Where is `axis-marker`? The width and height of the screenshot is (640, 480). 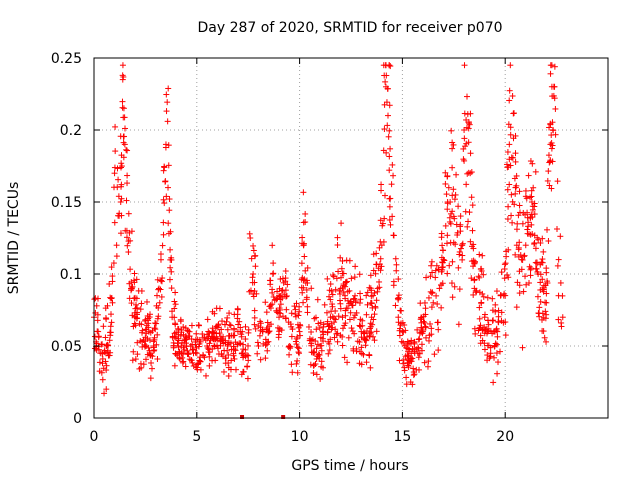 axis-marker is located at coordinates (283, 417).